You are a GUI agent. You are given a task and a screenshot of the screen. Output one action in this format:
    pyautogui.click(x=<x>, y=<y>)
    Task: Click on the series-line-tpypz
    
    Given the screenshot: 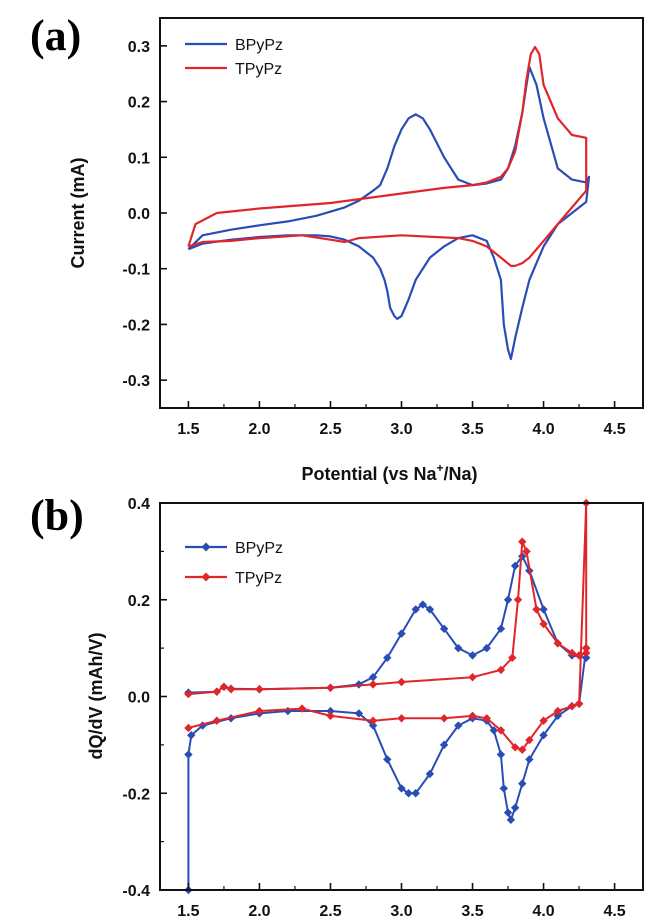 What is the action you would take?
    pyautogui.click(x=387, y=156)
    